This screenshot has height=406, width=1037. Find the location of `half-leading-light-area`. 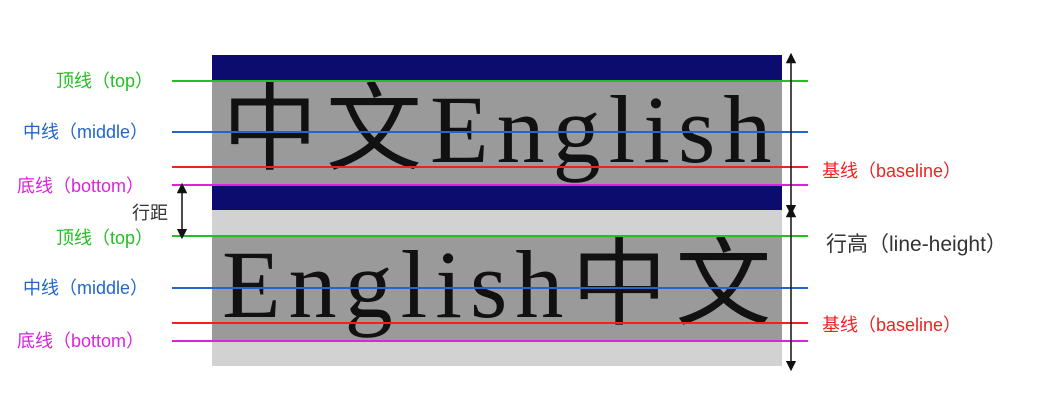

half-leading-light-area is located at coordinates (497, 223).